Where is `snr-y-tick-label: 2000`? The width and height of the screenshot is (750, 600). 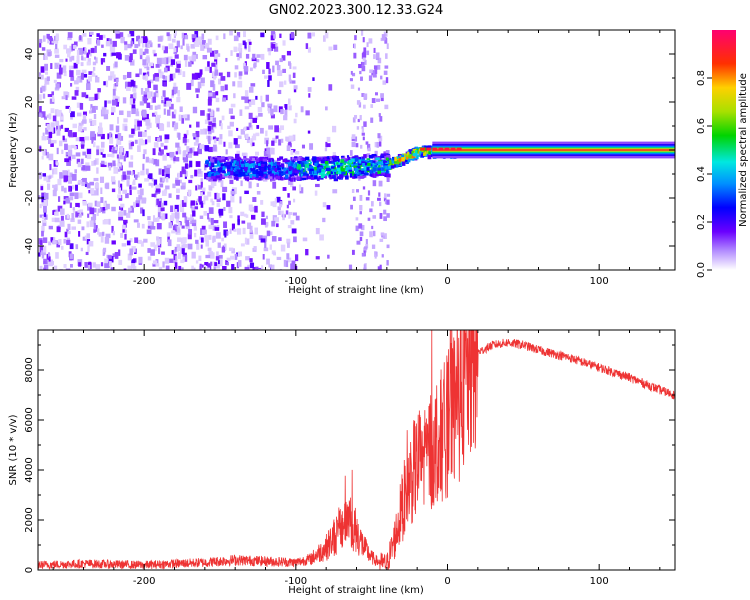
snr-y-tick-label: 2000 is located at coordinates (29, 519).